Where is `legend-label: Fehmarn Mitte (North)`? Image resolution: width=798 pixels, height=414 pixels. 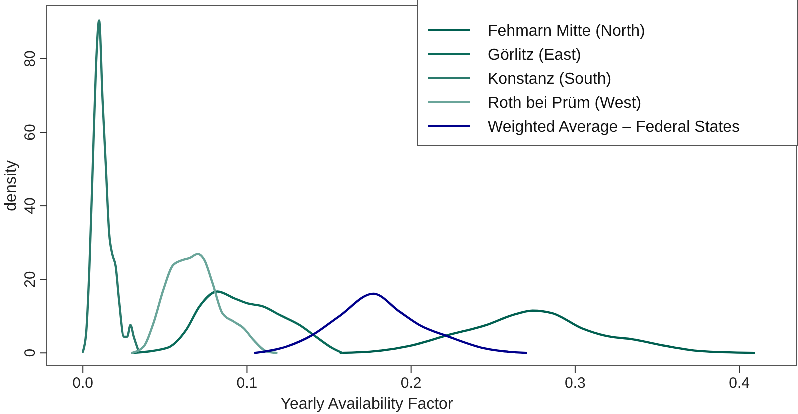
legend-label: Fehmarn Mitte (North) is located at coordinates (567, 31).